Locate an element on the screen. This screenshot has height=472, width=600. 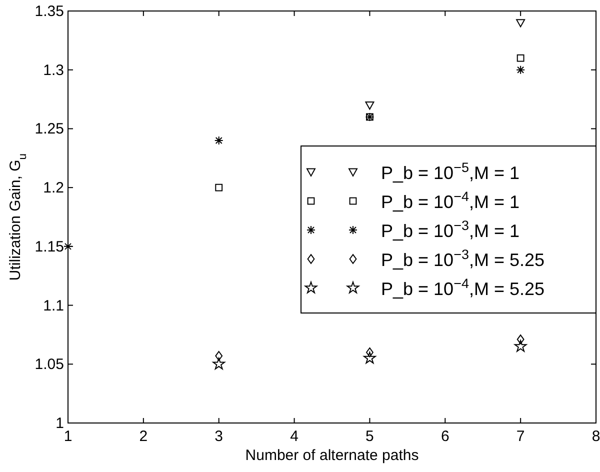
x-tick-label: 2 is located at coordinates (143, 436).